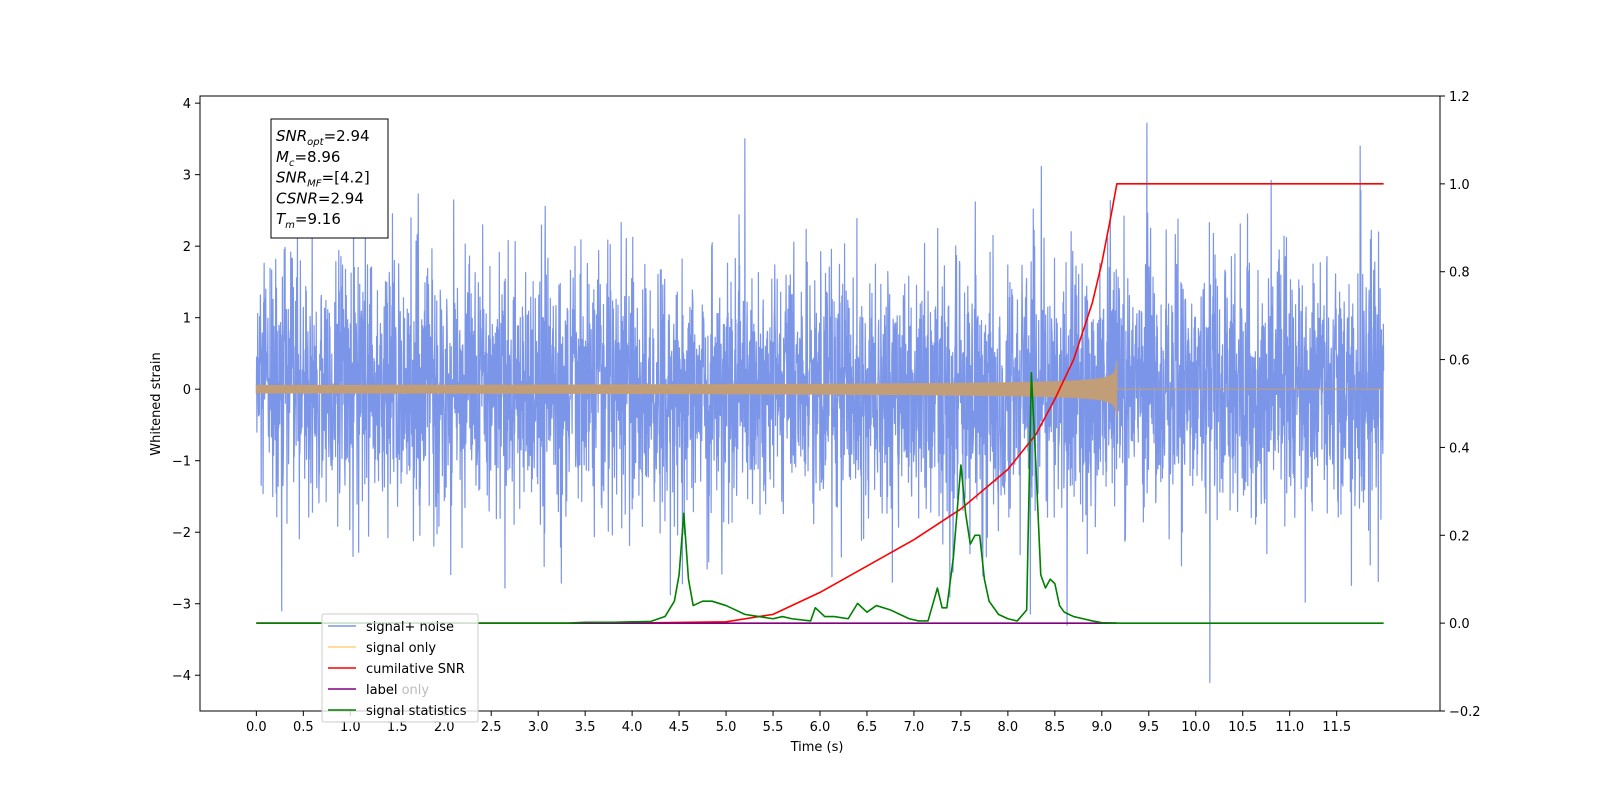  What do you see at coordinates (315, 142) in the screenshot?
I see `annotation-subscript: opt` at bounding box center [315, 142].